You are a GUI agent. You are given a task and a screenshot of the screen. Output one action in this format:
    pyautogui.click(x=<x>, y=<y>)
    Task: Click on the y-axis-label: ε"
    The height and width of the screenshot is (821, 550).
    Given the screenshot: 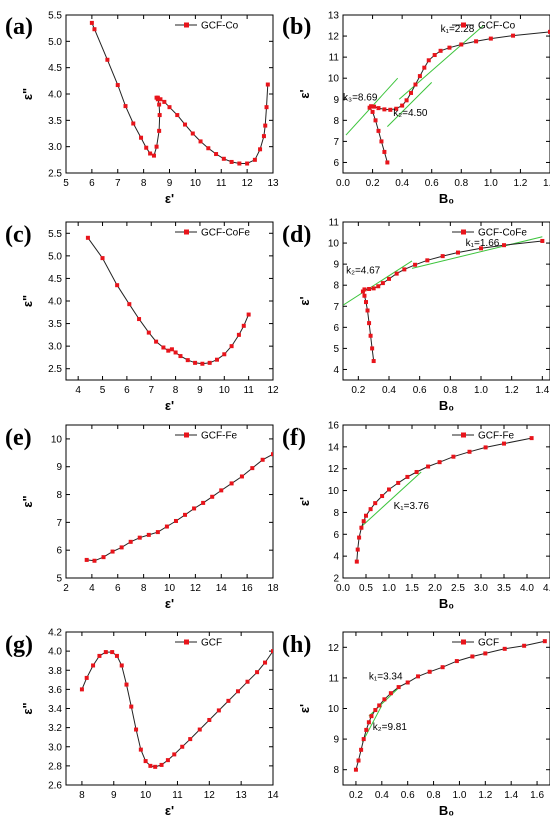 What is the action you would take?
    pyautogui.click(x=27, y=94)
    